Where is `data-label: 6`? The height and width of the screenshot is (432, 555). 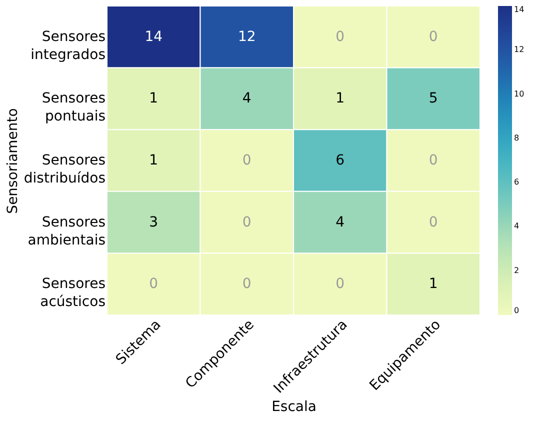 data-label: 6 is located at coordinates (340, 160).